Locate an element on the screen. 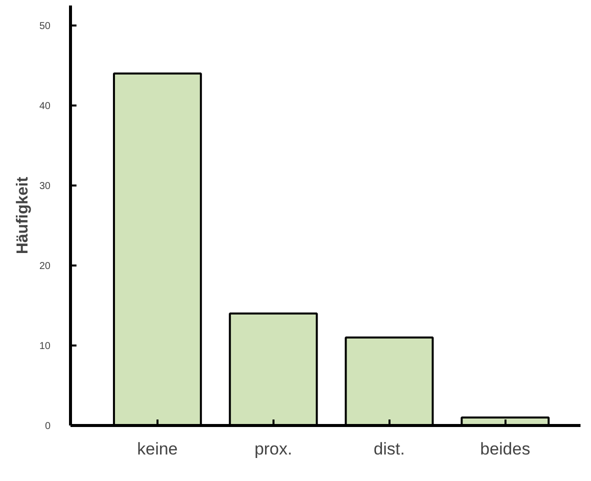 The width and height of the screenshot is (591, 481). y-axis-title: Häufigkeit is located at coordinates (23, 215).